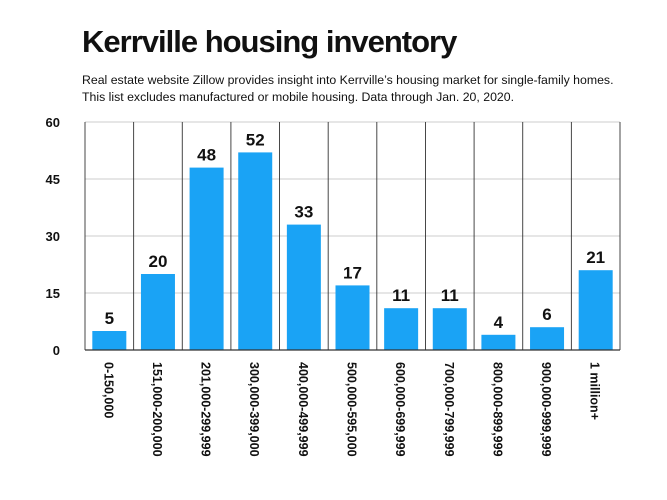 Image resolution: width=667 pixels, height=500 pixels. I want to click on data-label-9: 4, so click(499, 322).